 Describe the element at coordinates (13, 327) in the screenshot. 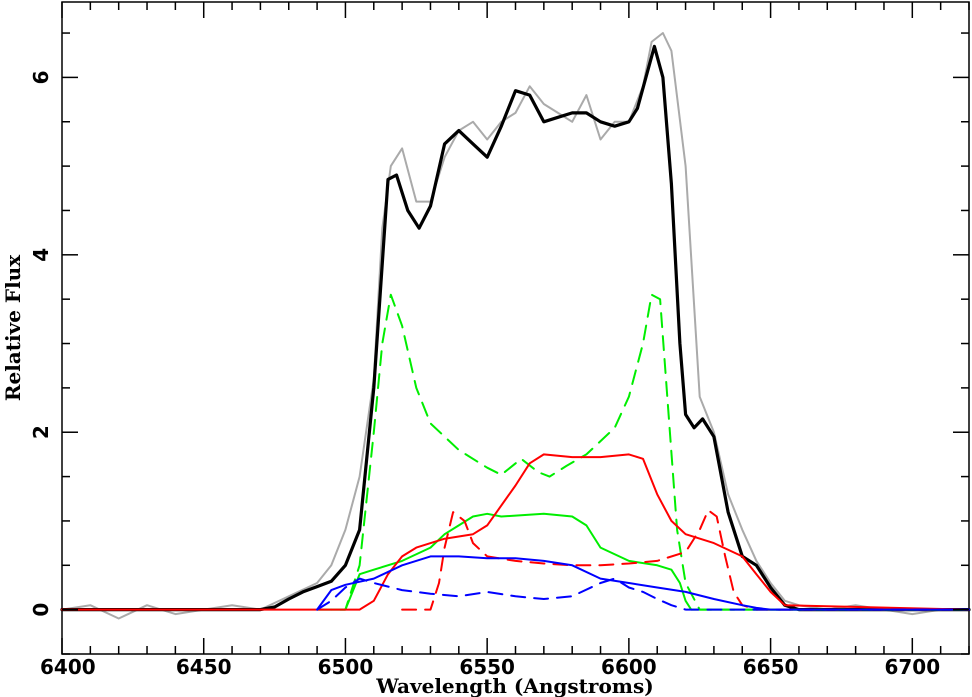

I see `y-axis-label: Relative Flux` at that location.